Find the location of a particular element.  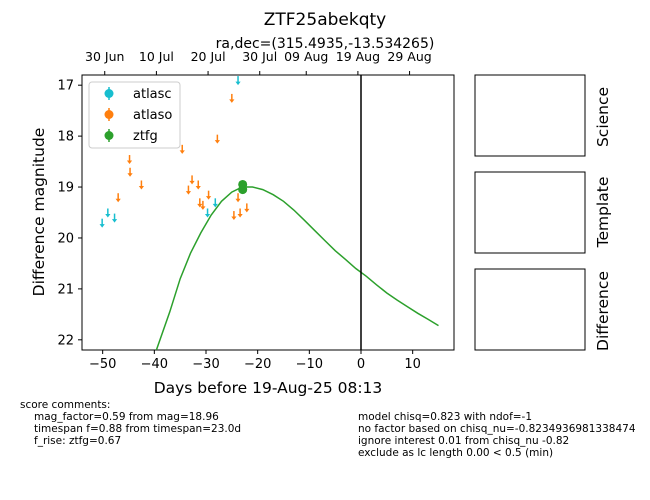

legend: atlasc atlaso ztfg is located at coordinates (134, 115).